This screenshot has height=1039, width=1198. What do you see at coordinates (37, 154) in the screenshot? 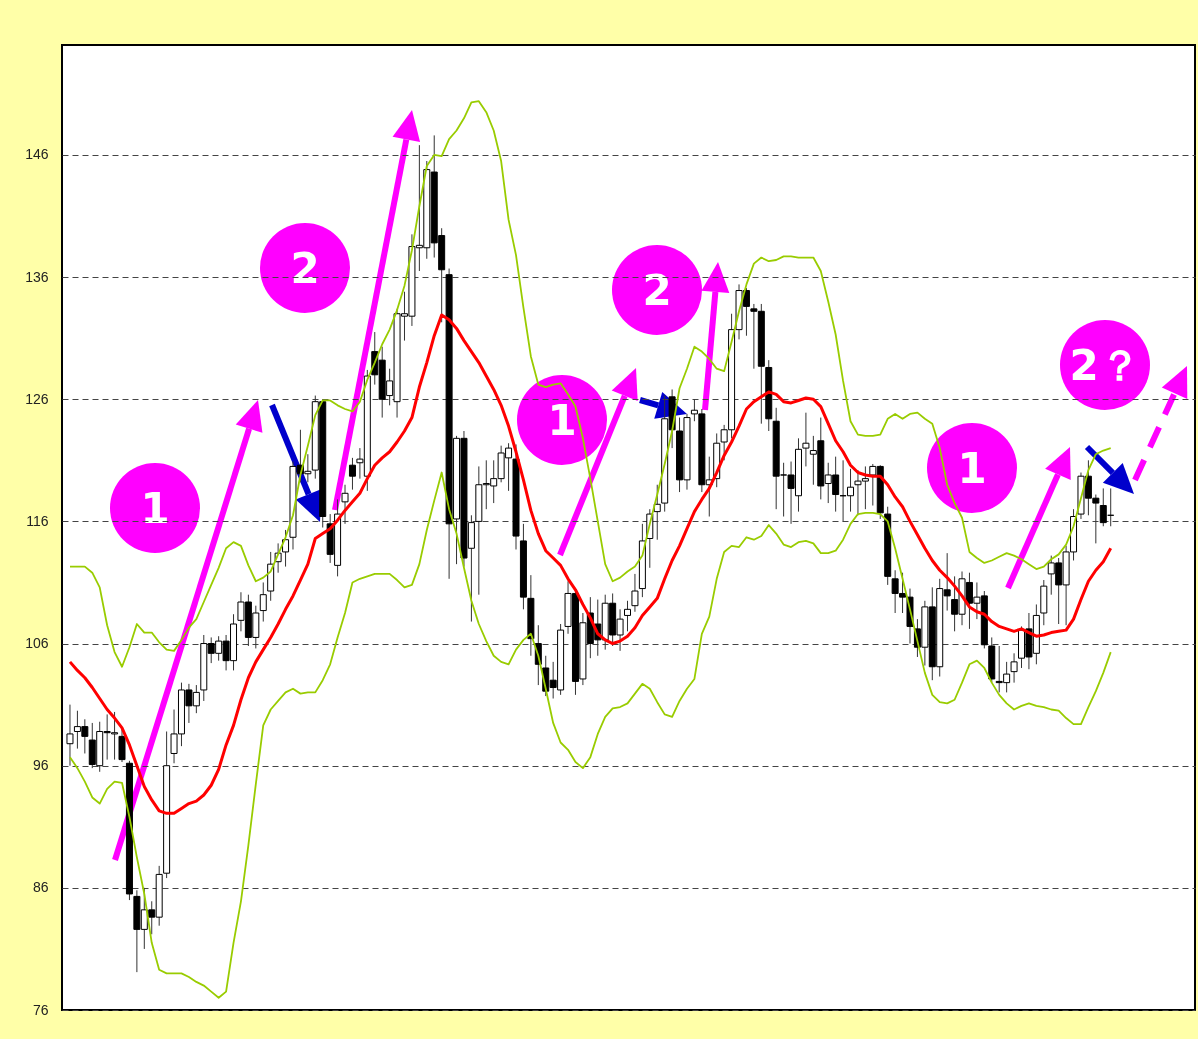
I see `y-tick-label: 146` at bounding box center [37, 154].